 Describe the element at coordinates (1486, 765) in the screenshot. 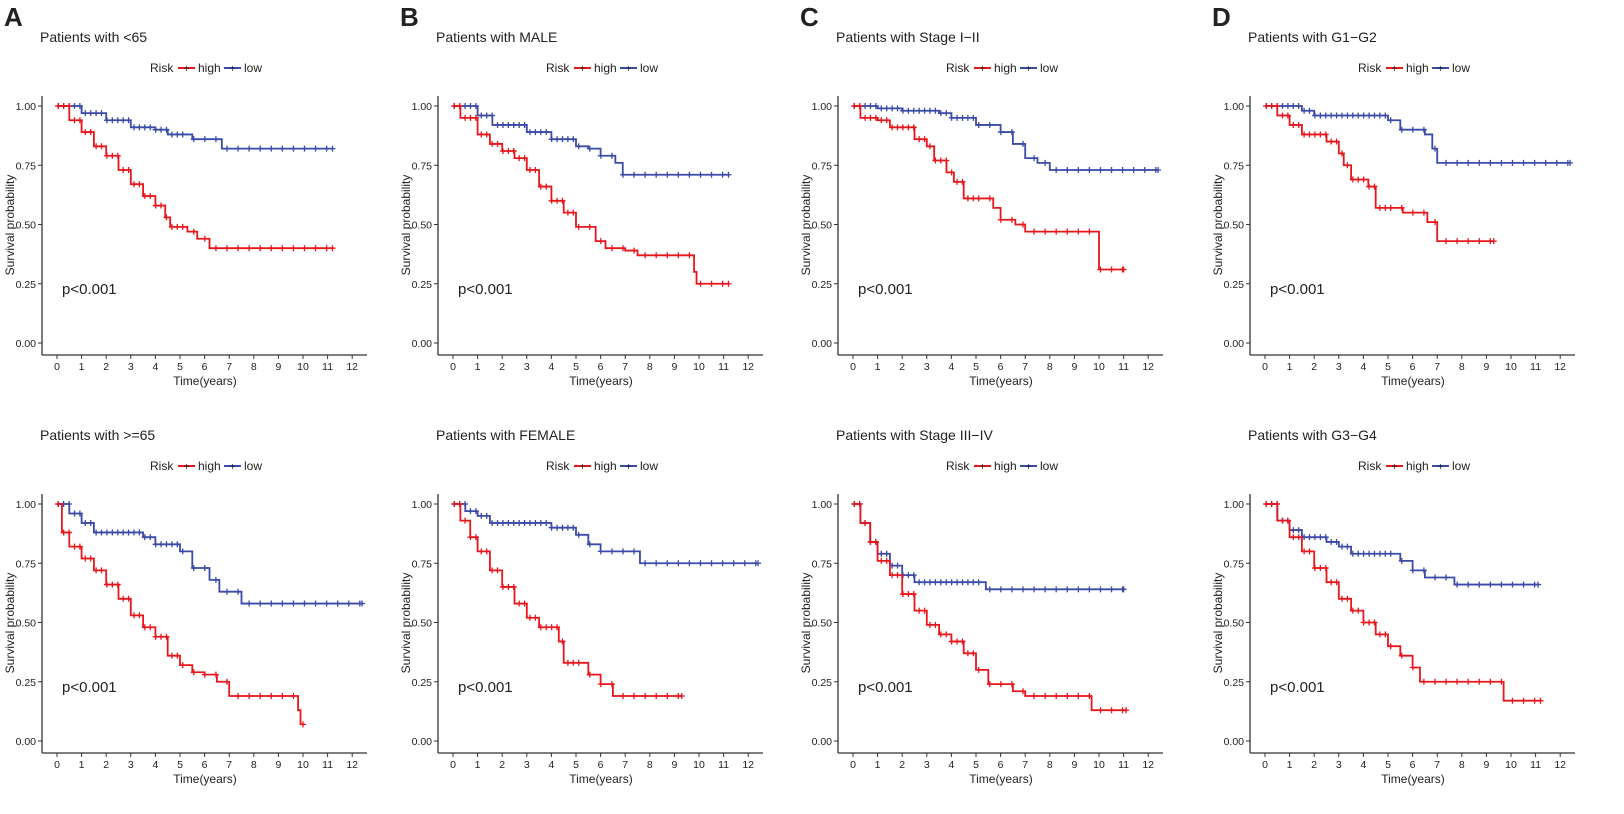

I see `x-tick-label: 9` at that location.